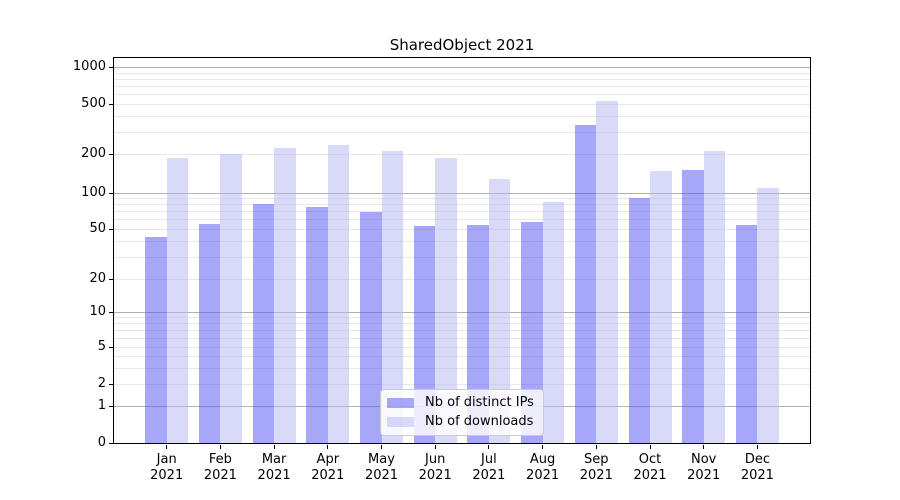 Image resolution: width=900 pixels, height=500 pixels. Describe the element at coordinates (371, 327) in the screenshot. I see `bar-distinct-ips-may` at that location.